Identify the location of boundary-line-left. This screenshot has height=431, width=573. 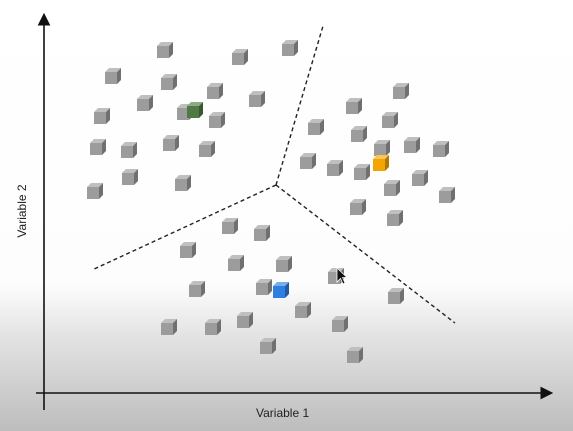
(184, 227).